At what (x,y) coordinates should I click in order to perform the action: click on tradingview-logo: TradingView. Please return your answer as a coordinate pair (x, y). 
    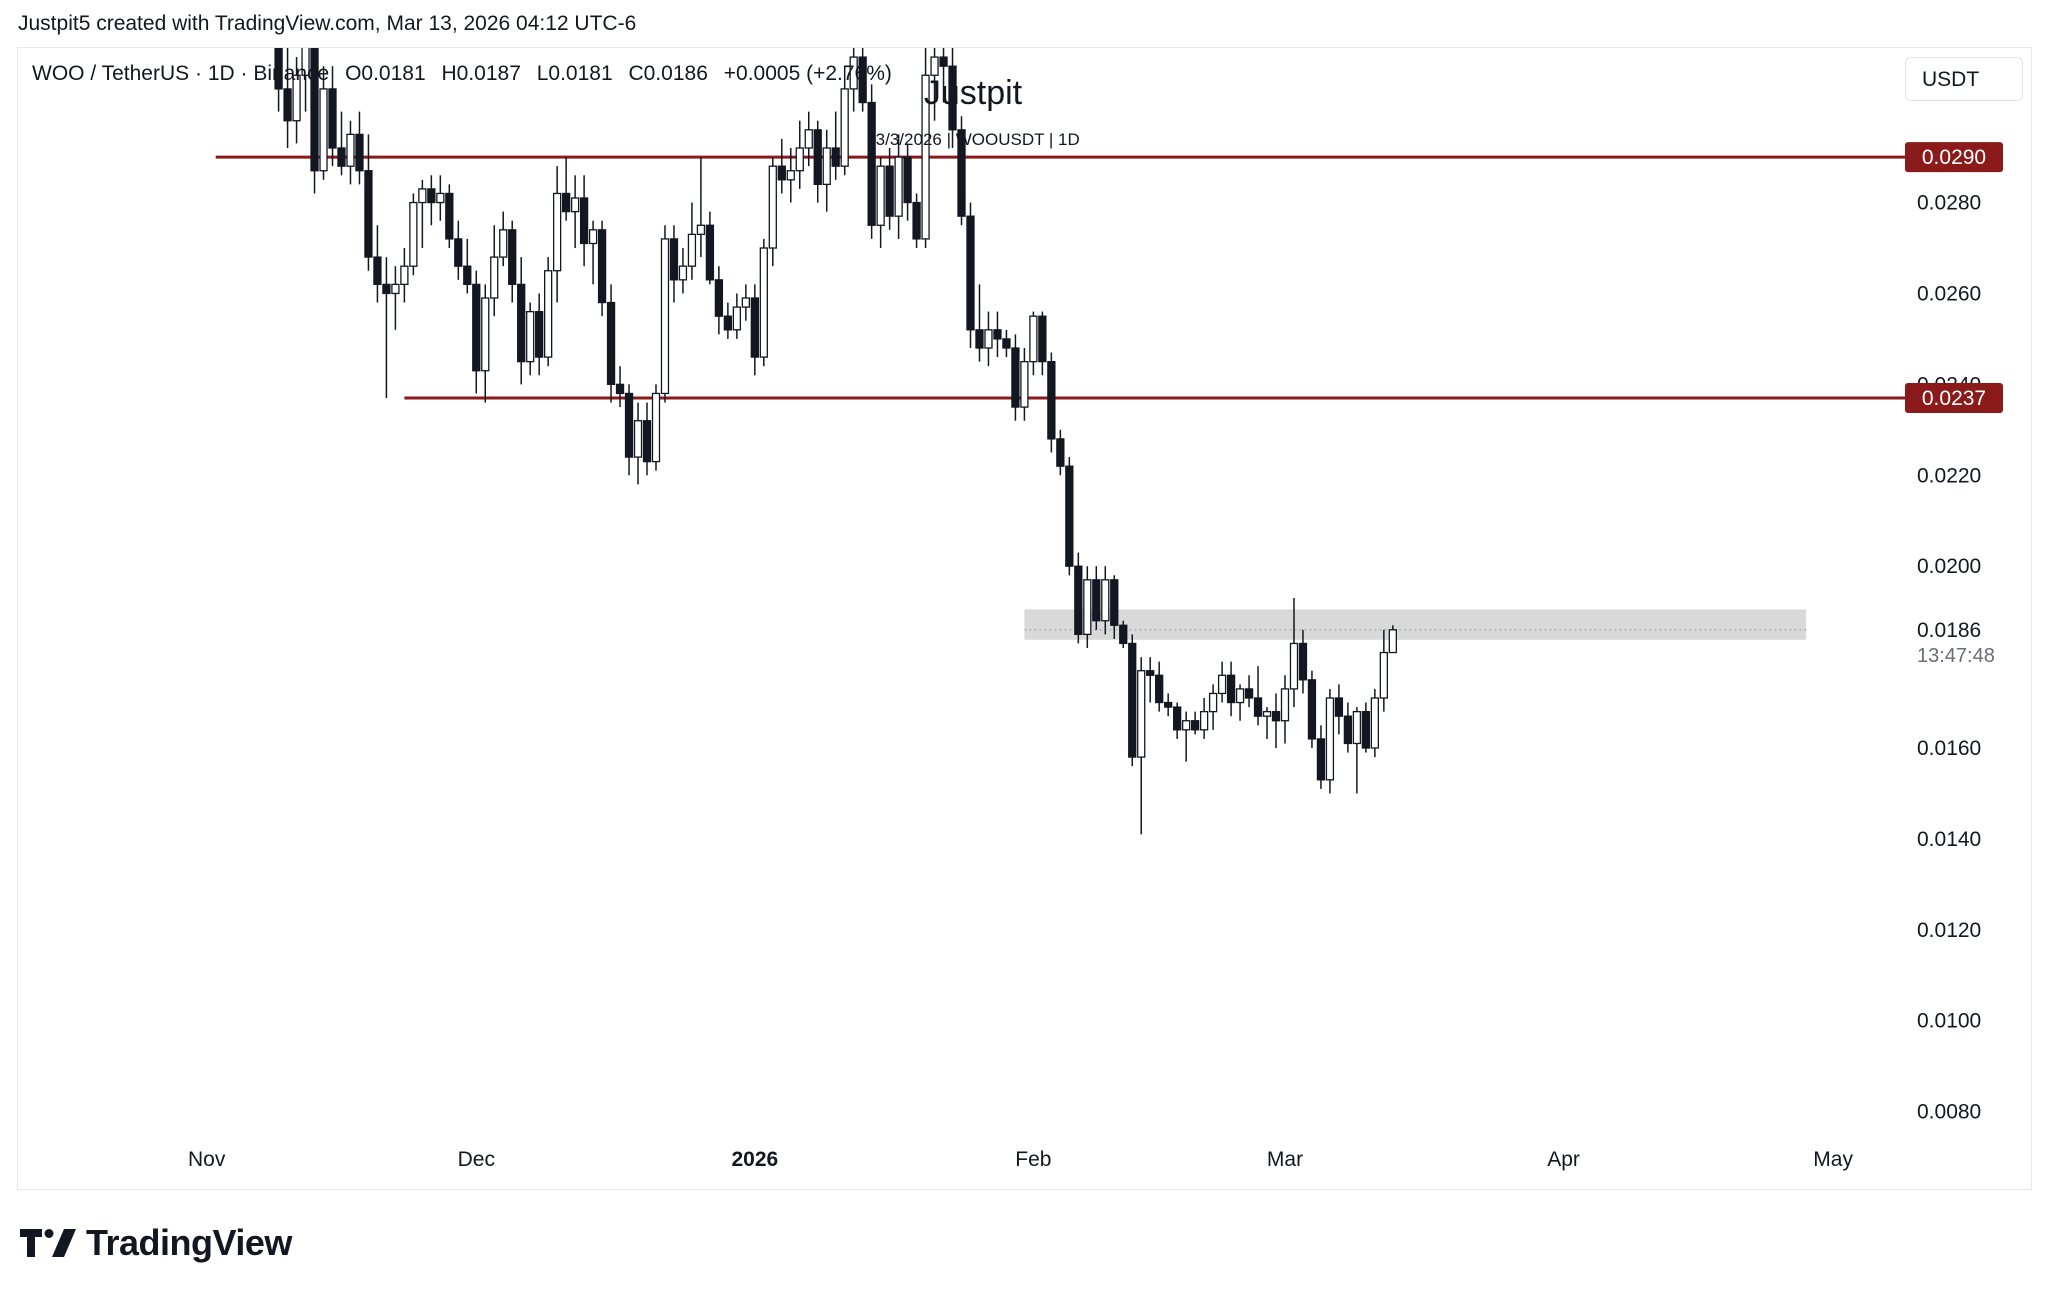
    Looking at the image, I should click on (156, 1243).